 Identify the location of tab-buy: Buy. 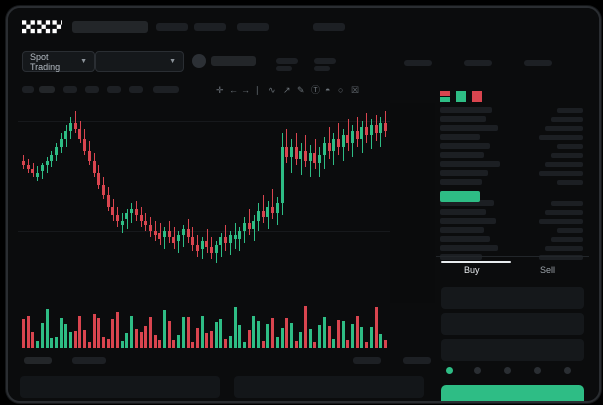
(472, 270).